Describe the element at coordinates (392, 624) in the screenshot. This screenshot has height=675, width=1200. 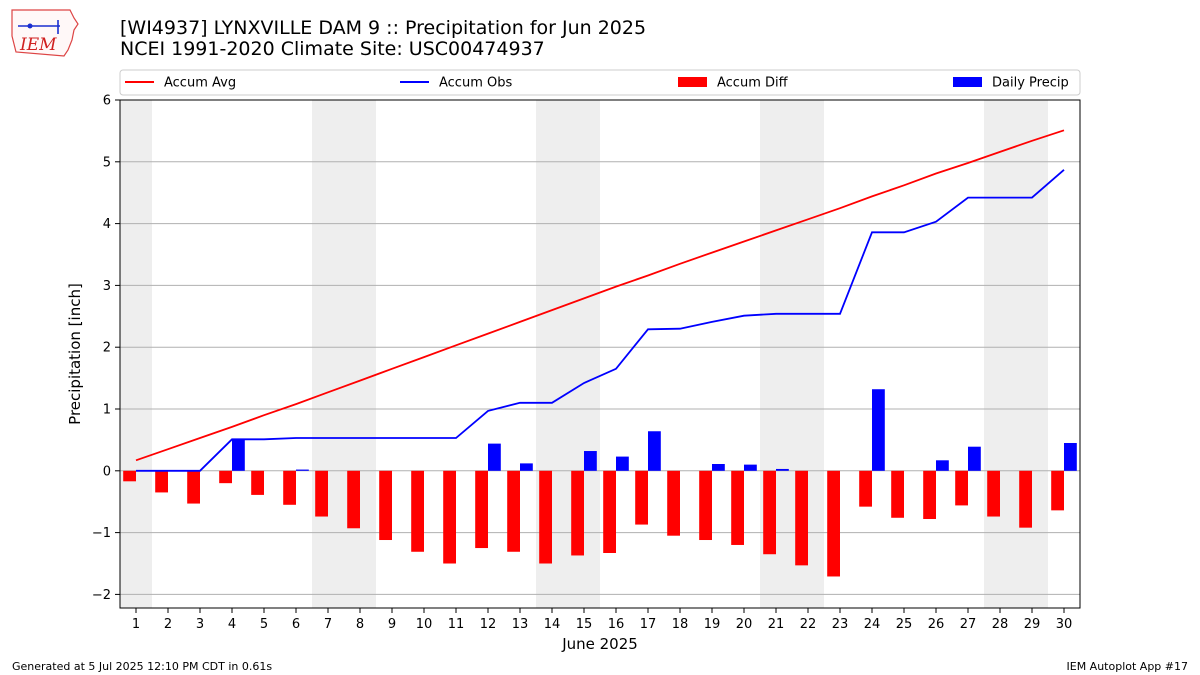
I see `x-tick-label: 9` at that location.